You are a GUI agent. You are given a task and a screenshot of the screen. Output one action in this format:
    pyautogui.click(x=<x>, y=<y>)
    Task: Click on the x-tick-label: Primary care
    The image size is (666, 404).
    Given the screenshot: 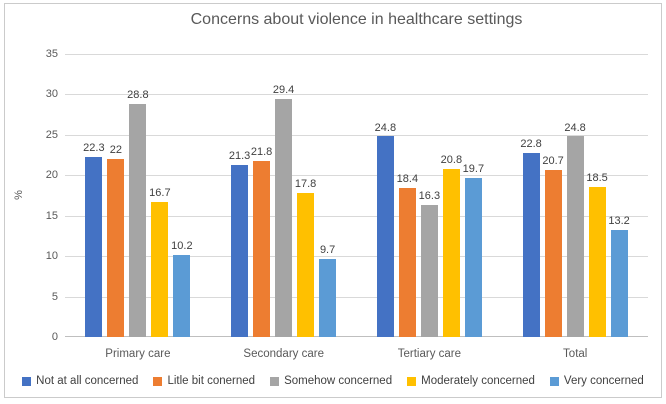 What is the action you would take?
    pyautogui.click(x=138, y=354)
    